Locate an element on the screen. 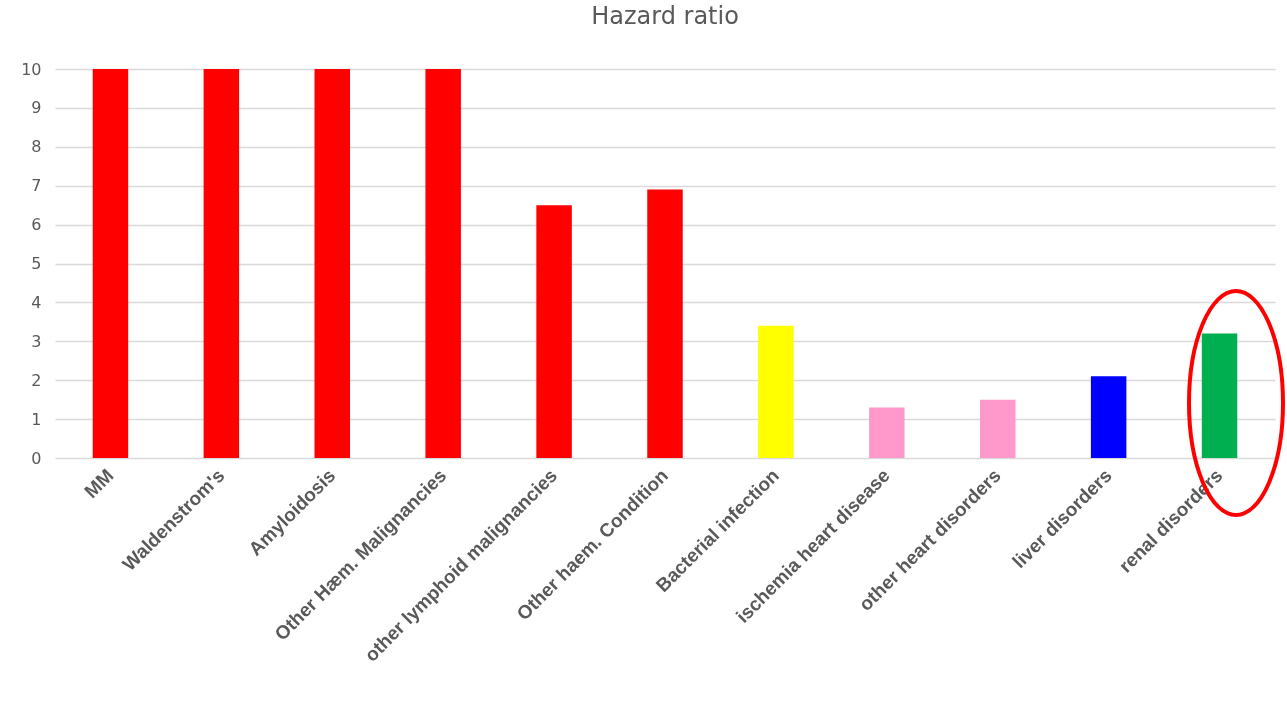 Image resolution: width=1287 pixels, height=710 pixels. y-tick-label: 6 is located at coordinates (36, 225).